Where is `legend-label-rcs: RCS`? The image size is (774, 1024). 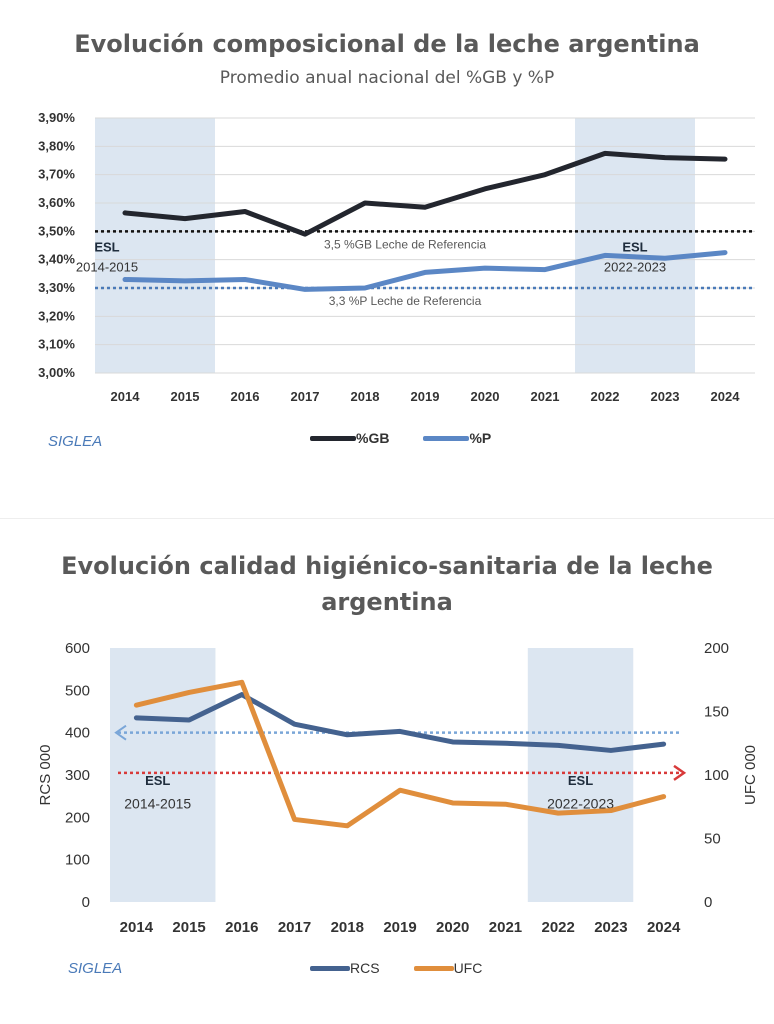
legend-label-rcs: RCS is located at coordinates (365, 968).